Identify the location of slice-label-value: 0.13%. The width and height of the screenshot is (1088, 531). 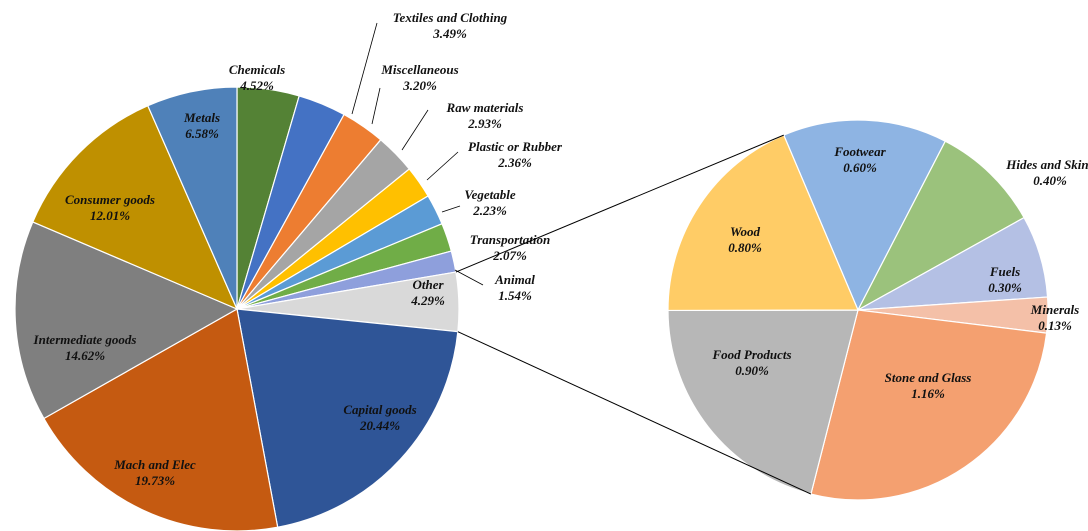
(1055, 325).